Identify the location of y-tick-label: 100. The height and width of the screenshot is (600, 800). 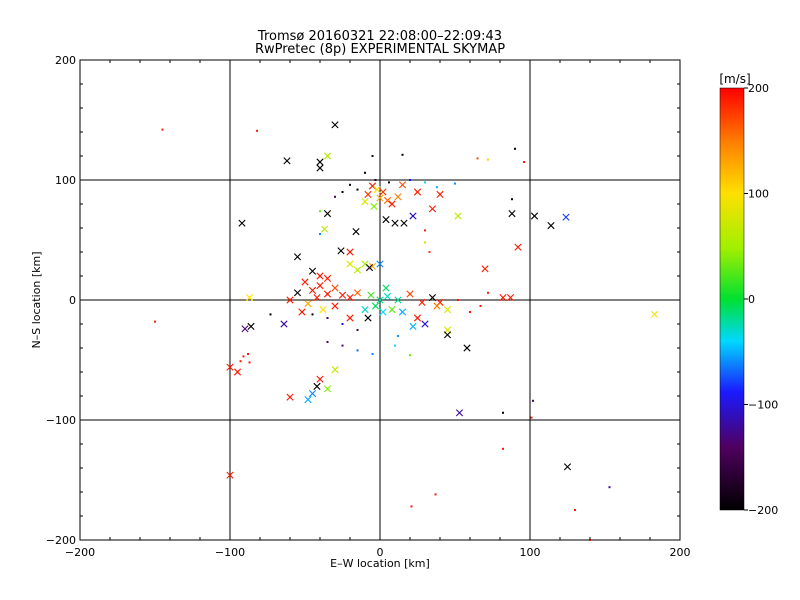
(65, 180).